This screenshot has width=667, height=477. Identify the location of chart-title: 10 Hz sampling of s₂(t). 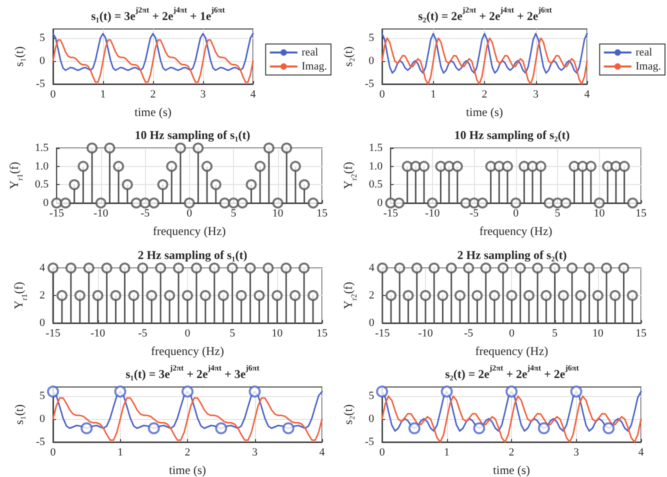
(512, 135).